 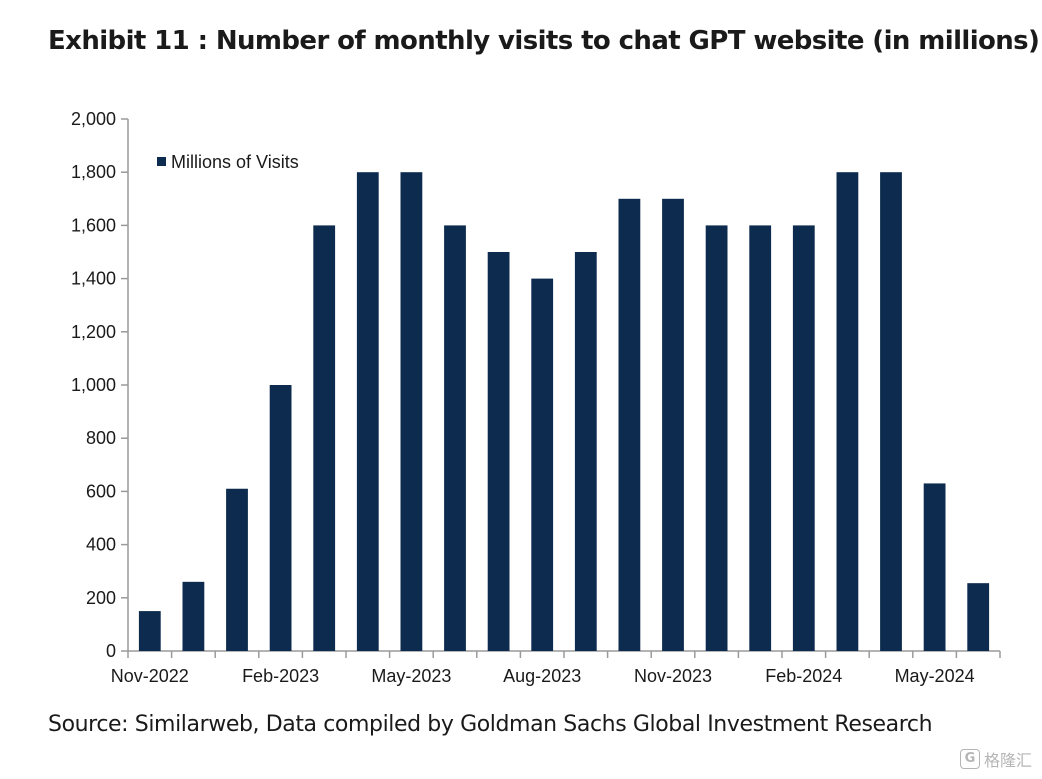 What do you see at coordinates (673, 676) in the screenshot?
I see `x-tick-label: Nov-2023` at bounding box center [673, 676].